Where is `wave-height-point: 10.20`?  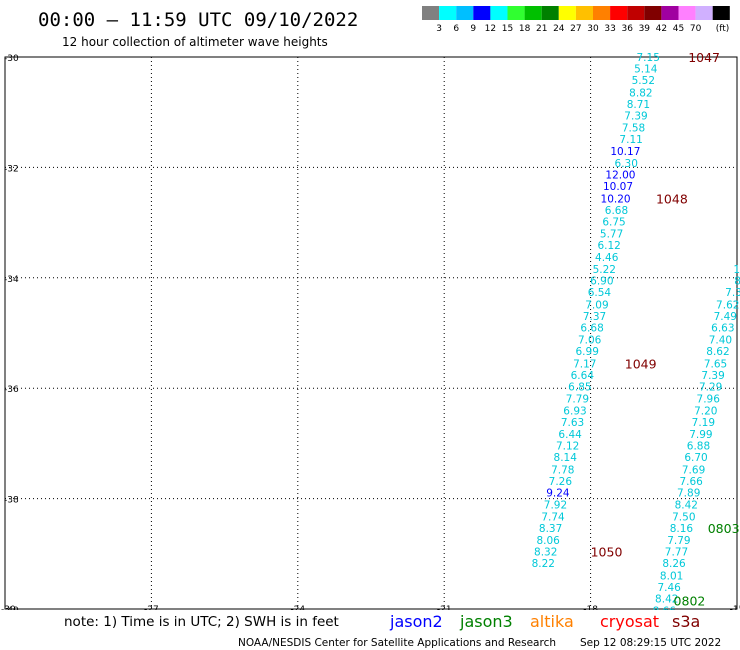 wave-height-point: 10.20 is located at coordinates (616, 199).